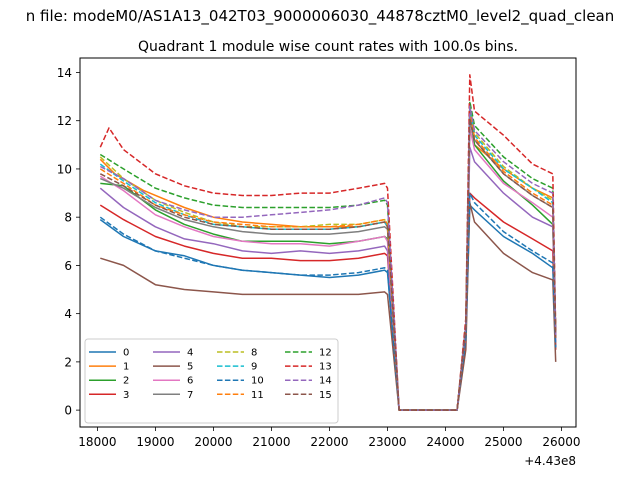 This screenshot has width=640, height=480. I want to click on y-axis: 0 2 4 6 8 10 12 14, so click(68, 242).